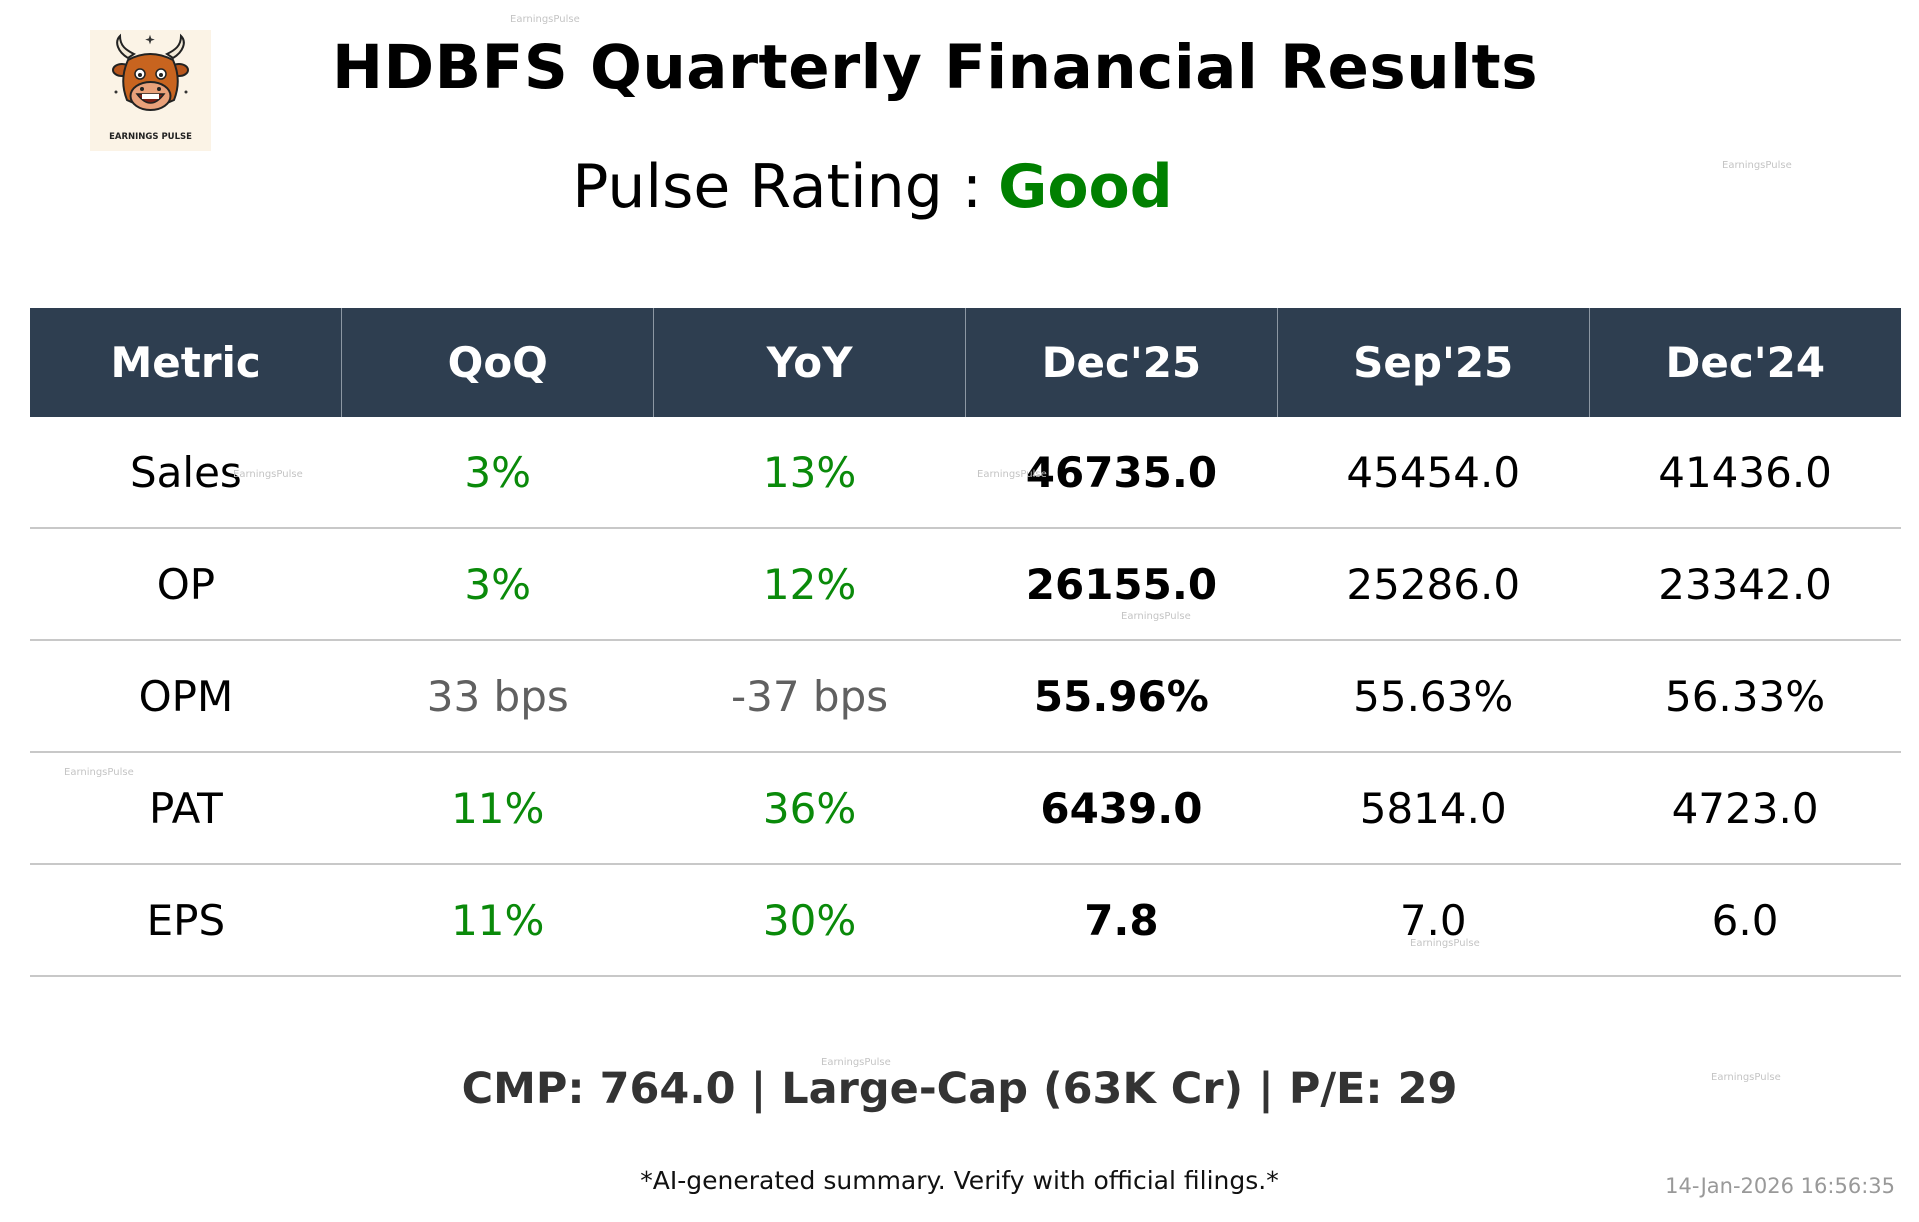 The width and height of the screenshot is (1919, 1222). What do you see at coordinates (809, 920) in the screenshot?
I see `yoy-cell: 30%` at bounding box center [809, 920].